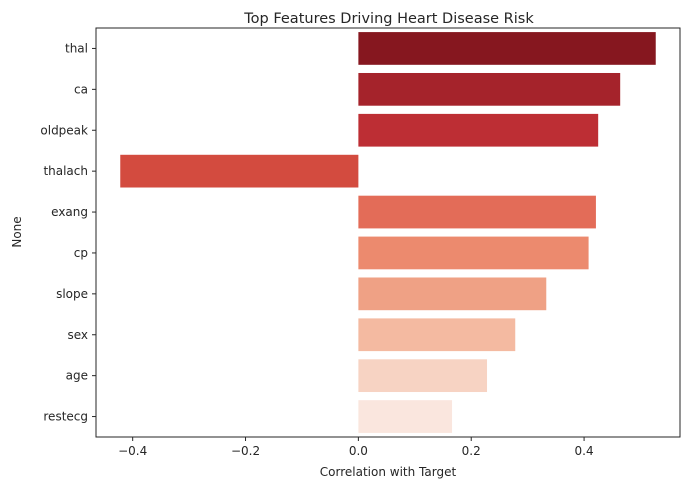 The image size is (690, 490). Describe the element at coordinates (507, 48) in the screenshot. I see `bar-thal` at that location.